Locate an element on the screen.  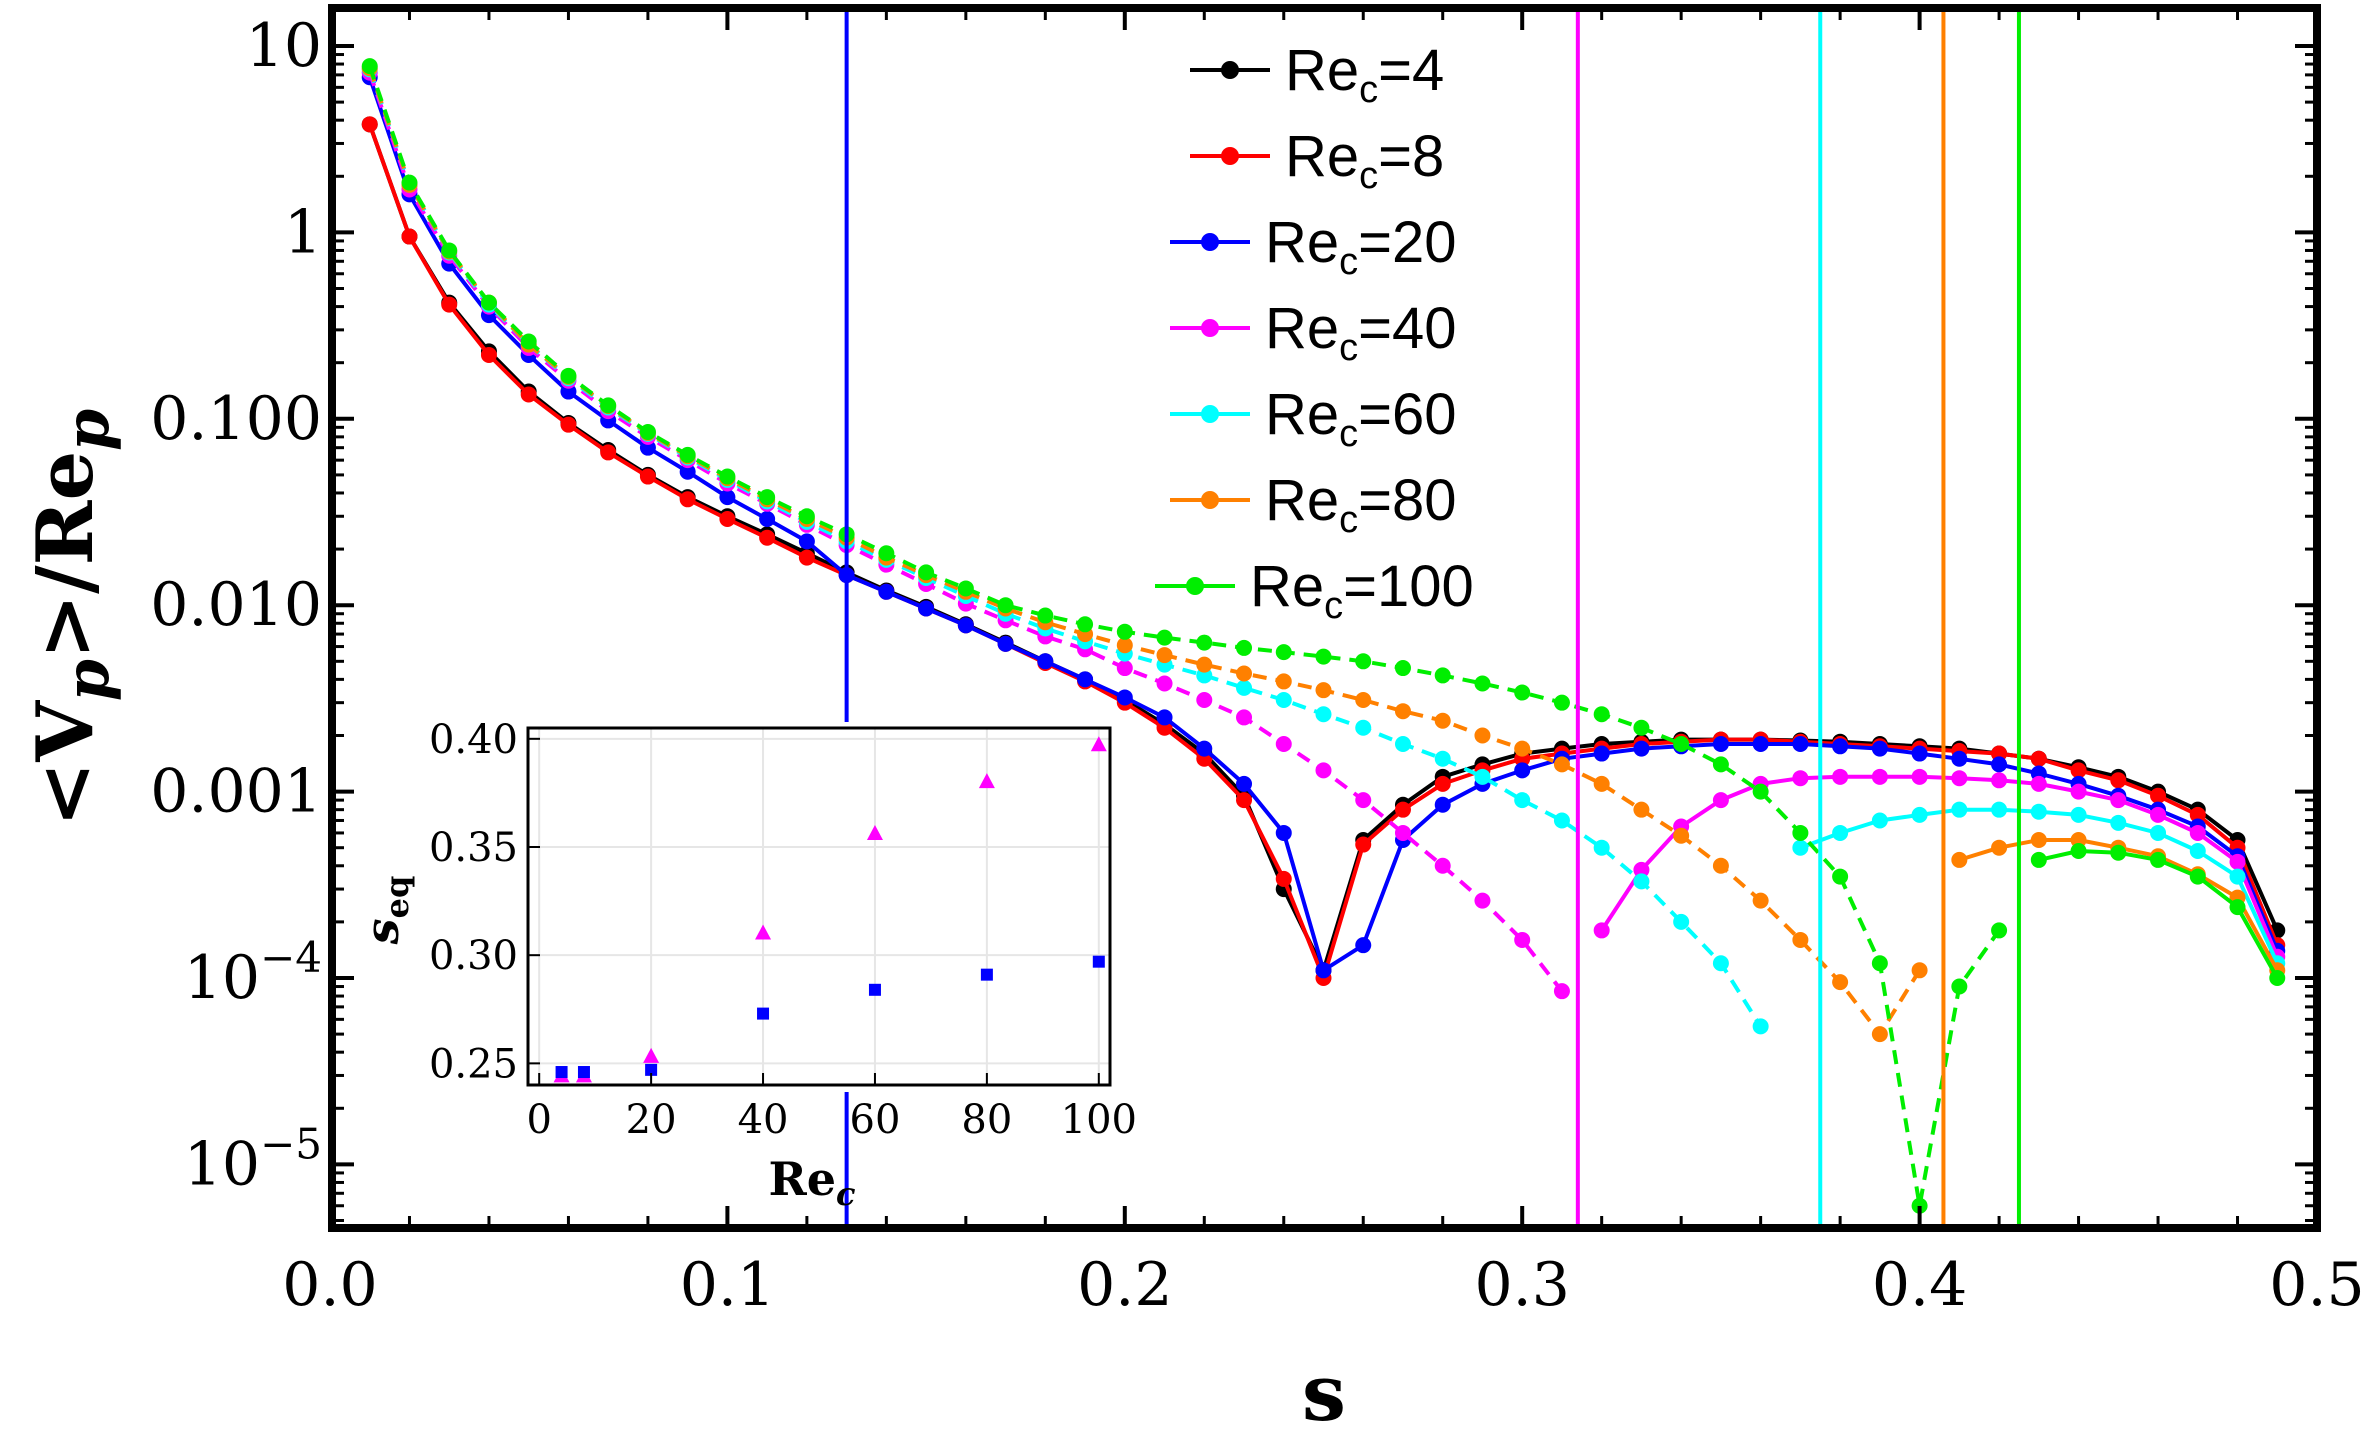
y-tick-label: 0.001 is located at coordinates (236, 792).